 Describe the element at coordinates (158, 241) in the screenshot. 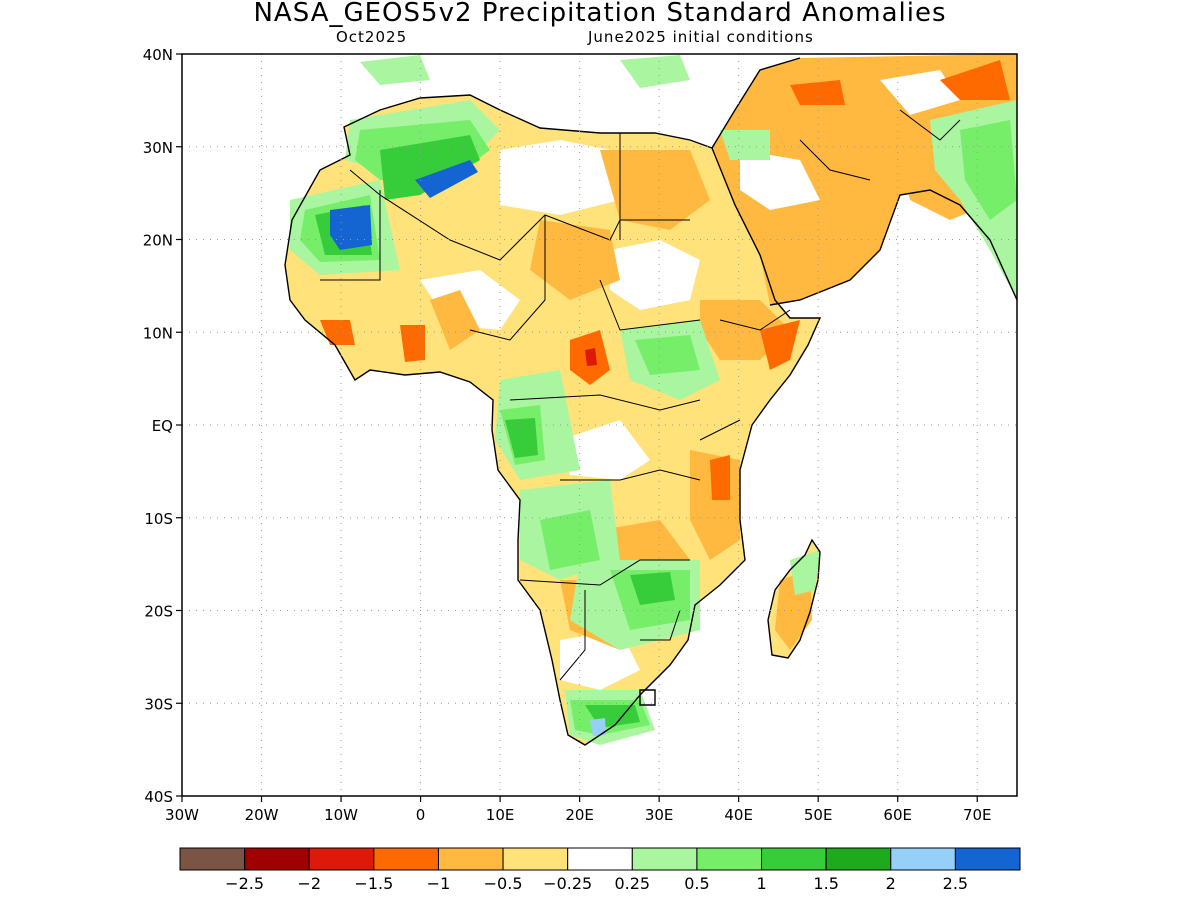

I see `lat-tick-label: 20N` at that location.